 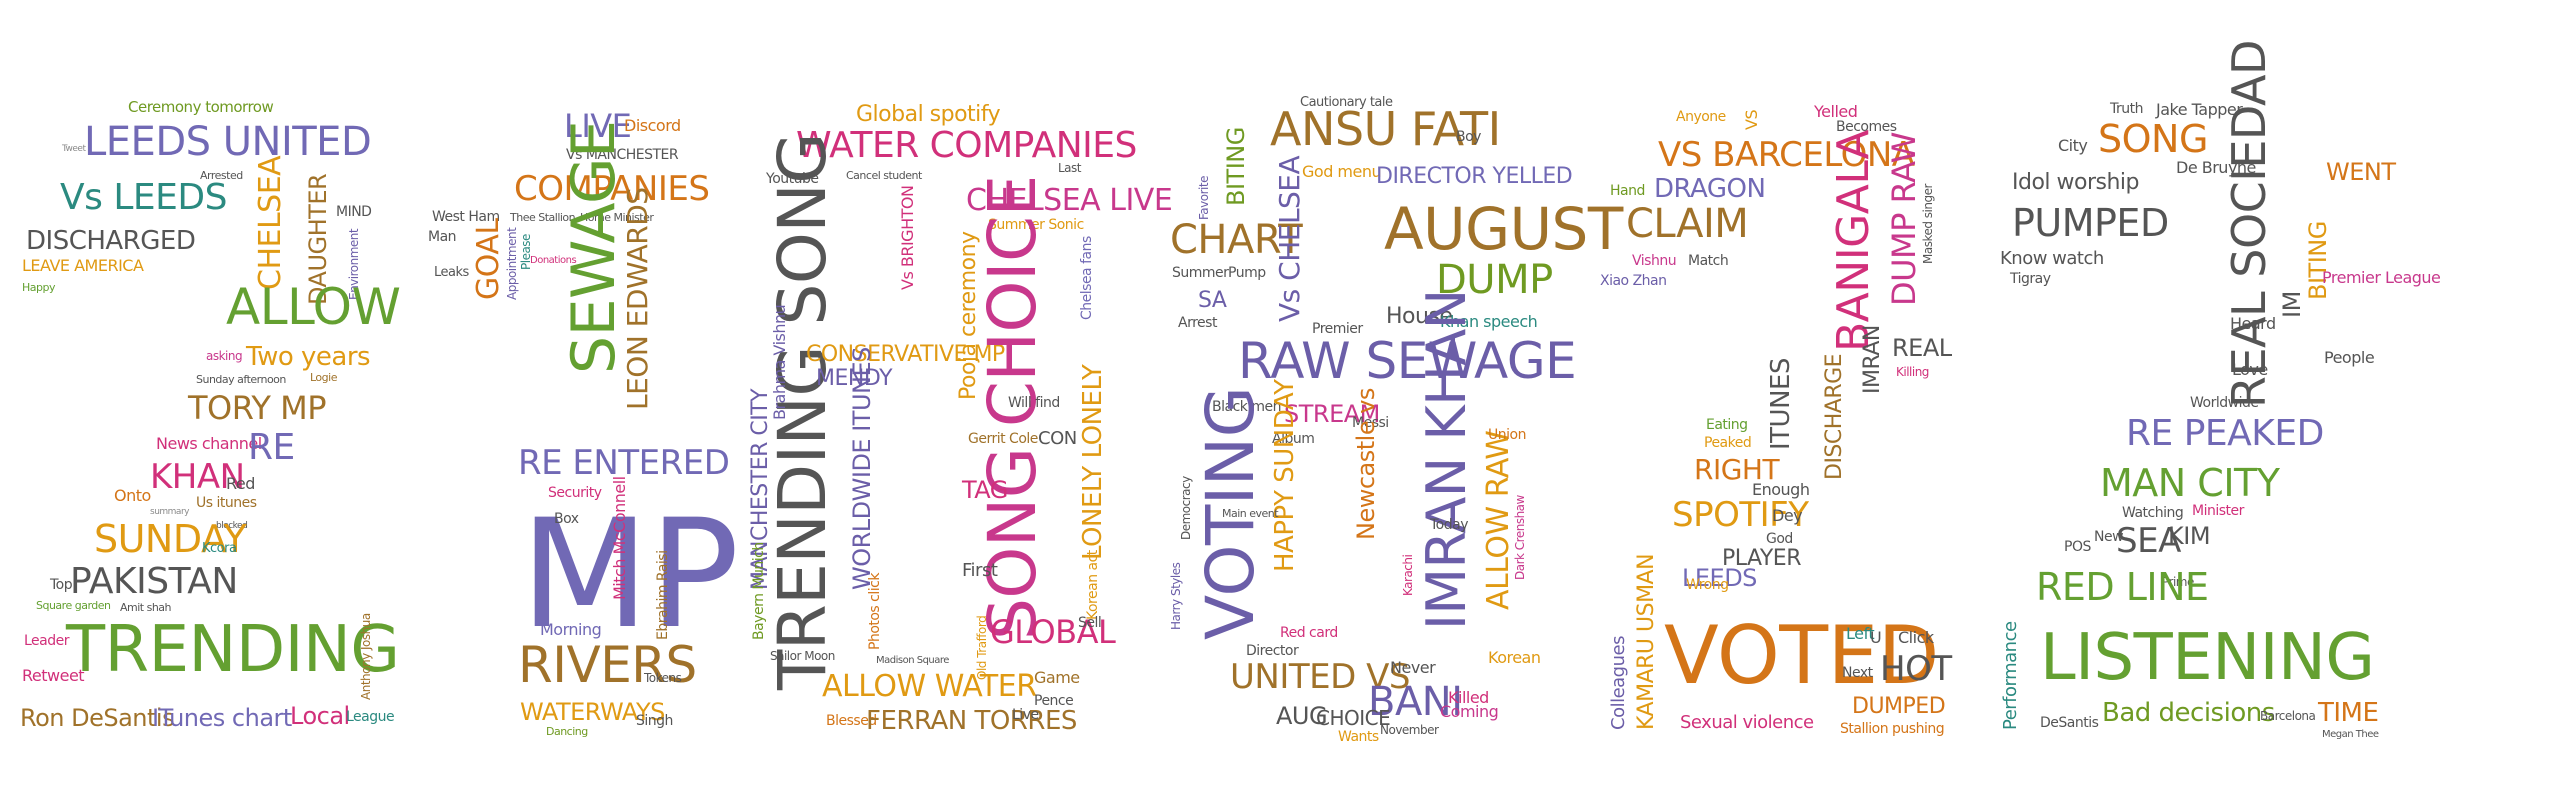 I want to click on word: Summer, so click(x=1200, y=273).